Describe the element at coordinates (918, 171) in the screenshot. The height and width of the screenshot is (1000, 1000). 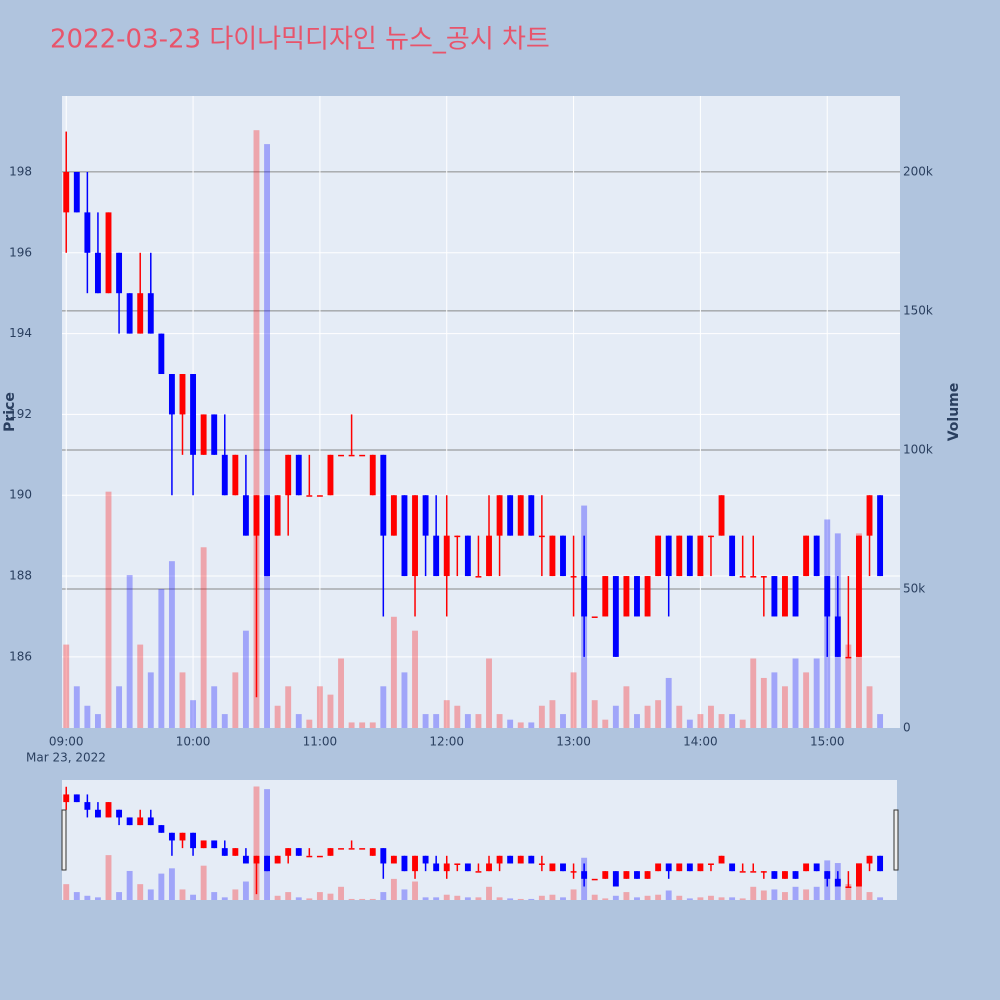
I see `y2-tick-label: 200k` at that location.